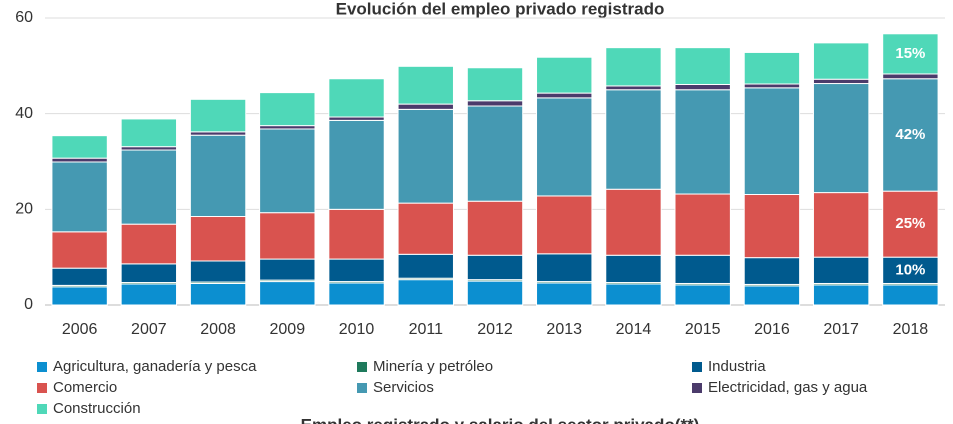 The width and height of the screenshot is (953, 424). I want to click on x-tick-label: 2014, so click(634, 329).